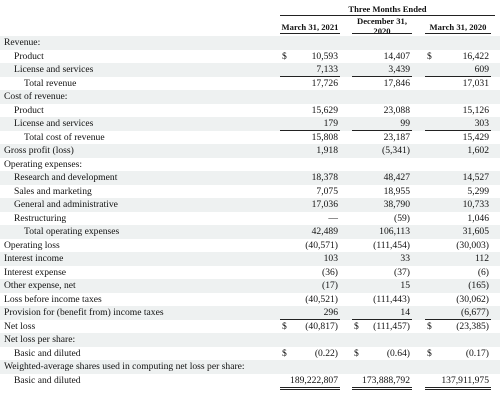 Image resolution: width=500 pixels, height=401 pixels. I want to click on amount: (6), so click(483, 272).